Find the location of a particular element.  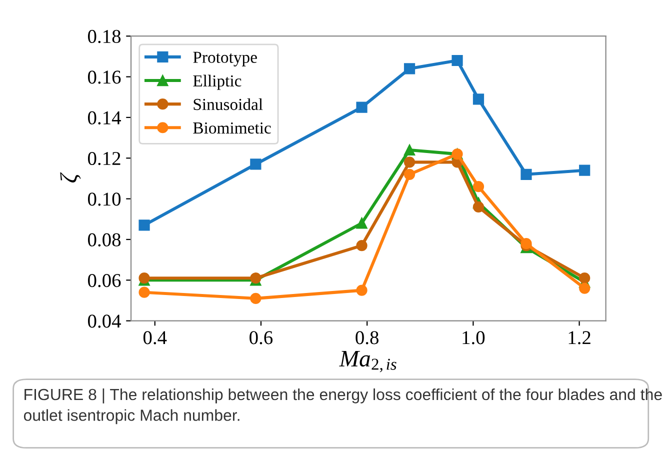

y-tick-label: 0.04 is located at coordinates (104, 321).